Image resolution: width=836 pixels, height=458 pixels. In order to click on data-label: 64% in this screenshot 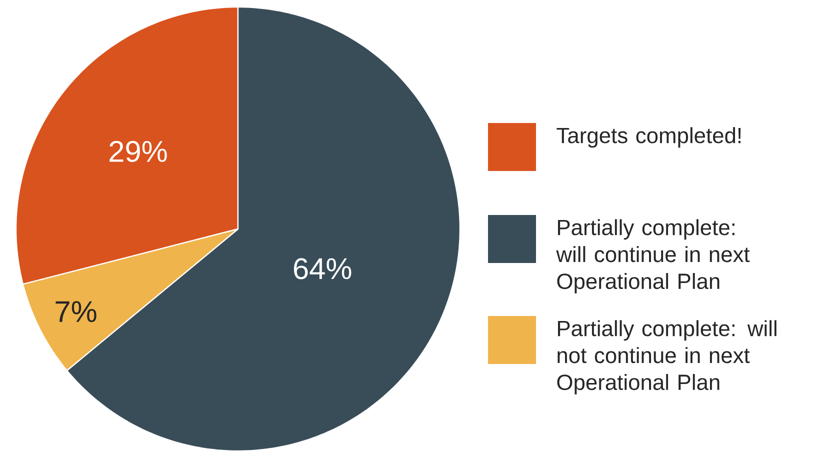, I will do `click(323, 269)`.